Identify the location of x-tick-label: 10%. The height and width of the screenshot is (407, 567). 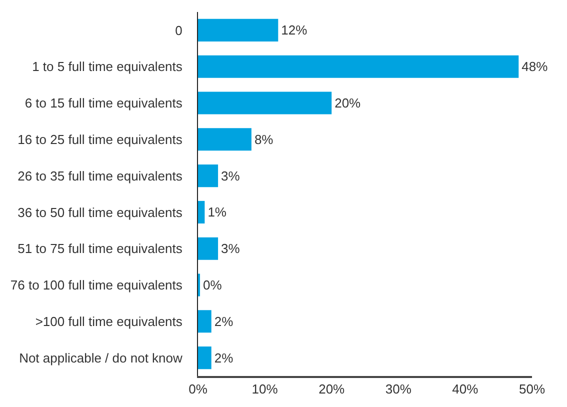
(265, 389).